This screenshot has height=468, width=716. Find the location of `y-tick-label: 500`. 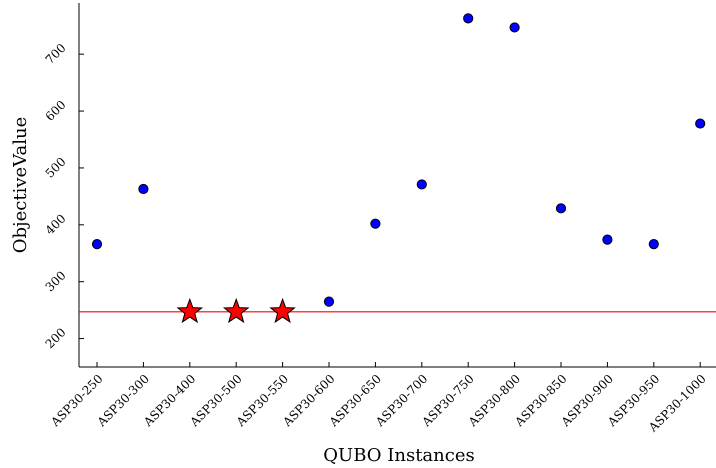

y-tick-label: 500 is located at coordinates (56, 168).